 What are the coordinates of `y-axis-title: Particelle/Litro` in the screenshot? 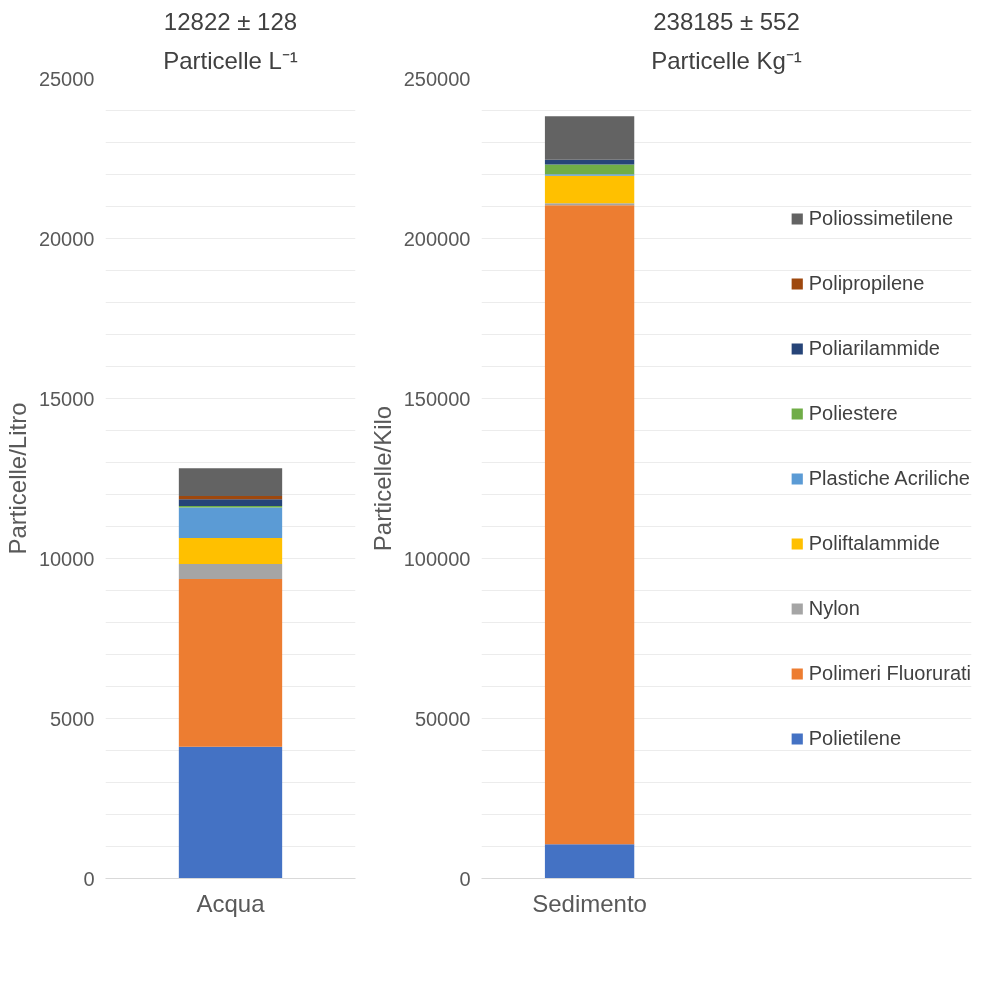 It's located at (17, 478).